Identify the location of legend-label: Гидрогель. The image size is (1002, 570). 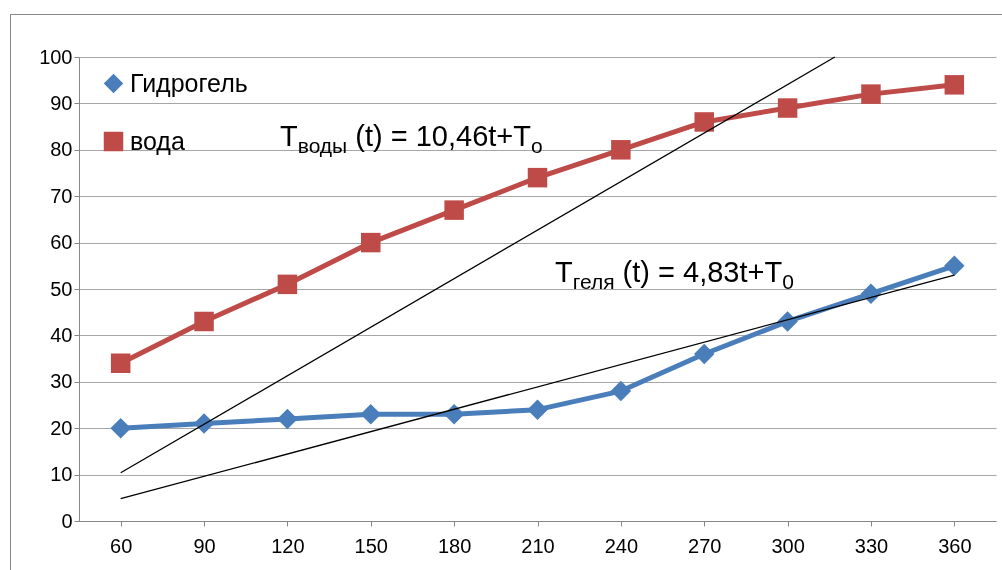
(189, 82).